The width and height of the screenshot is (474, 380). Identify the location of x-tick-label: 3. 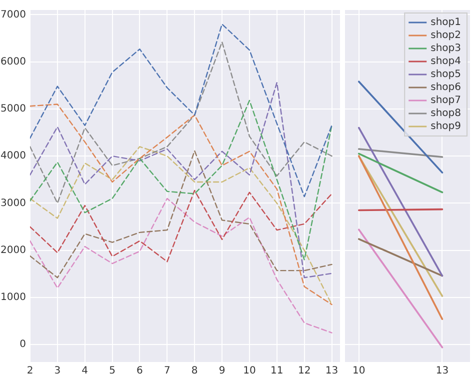
(57, 371).